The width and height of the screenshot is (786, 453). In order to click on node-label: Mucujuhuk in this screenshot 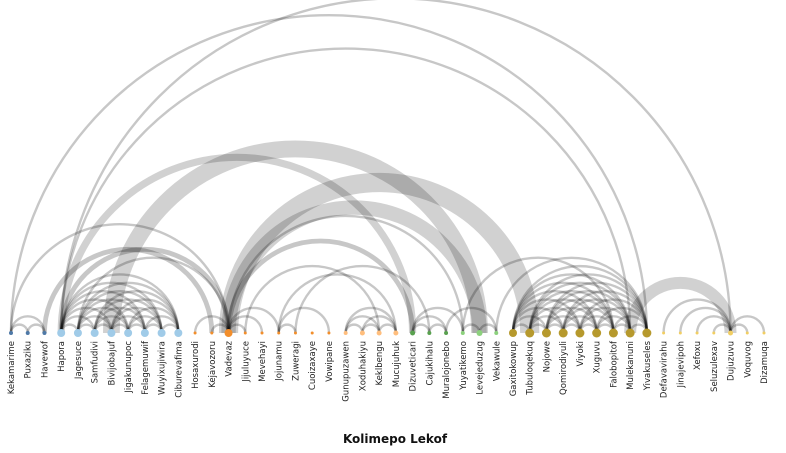, I will do `click(397, 364)`.